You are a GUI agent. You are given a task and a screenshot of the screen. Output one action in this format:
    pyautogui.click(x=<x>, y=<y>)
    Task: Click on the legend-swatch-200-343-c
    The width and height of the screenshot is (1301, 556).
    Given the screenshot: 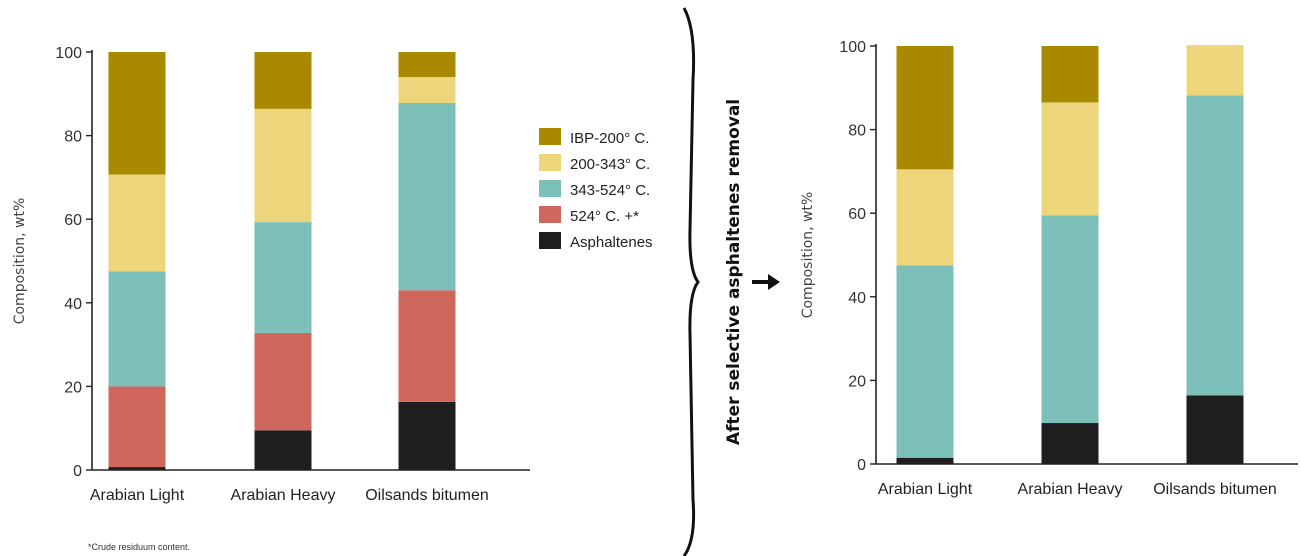 What is the action you would take?
    pyautogui.click(x=550, y=162)
    